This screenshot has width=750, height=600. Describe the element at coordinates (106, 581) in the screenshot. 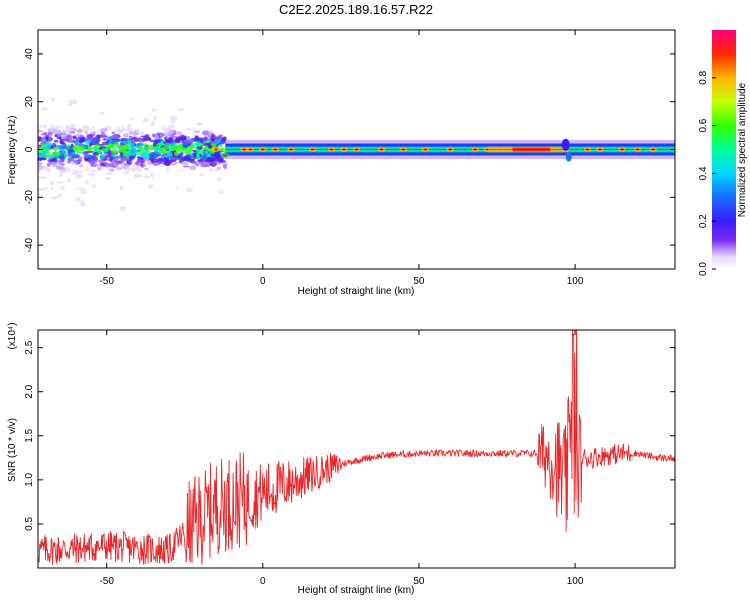

I see `x-tick-label: -50` at that location.